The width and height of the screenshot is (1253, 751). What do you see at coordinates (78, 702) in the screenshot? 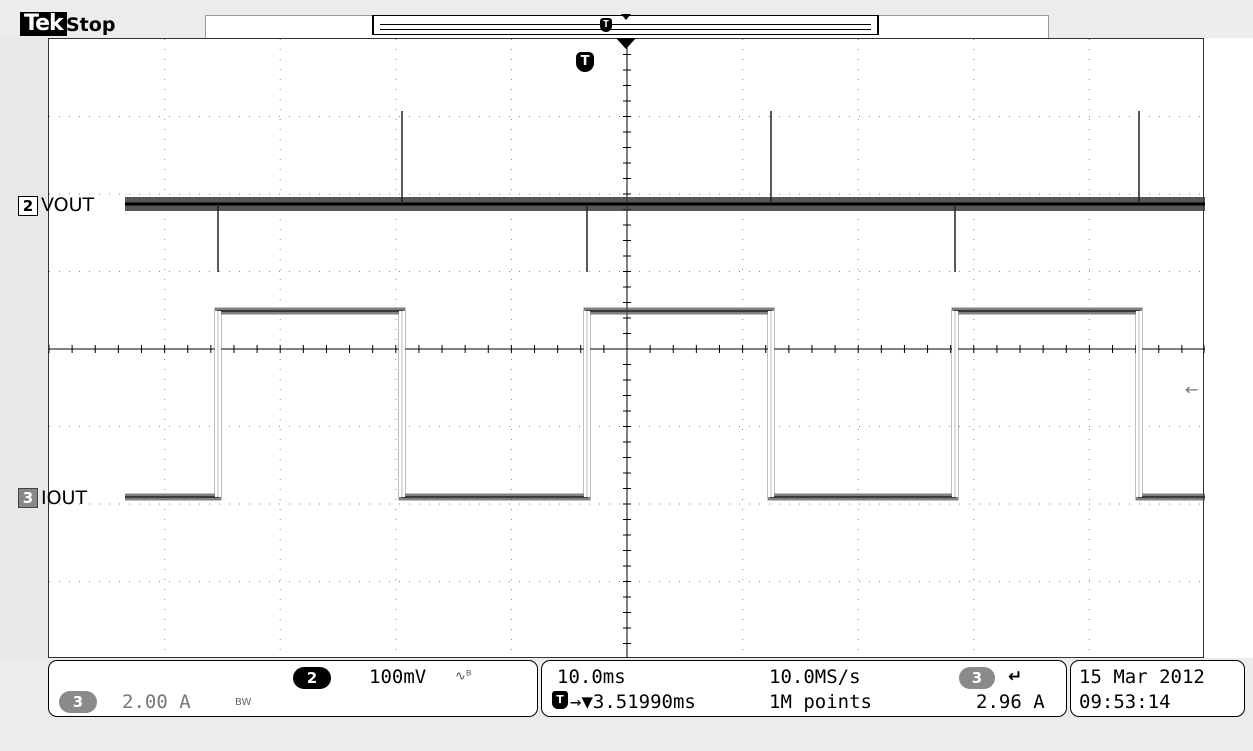
I see `channel-3-badge: 3` at bounding box center [78, 702].